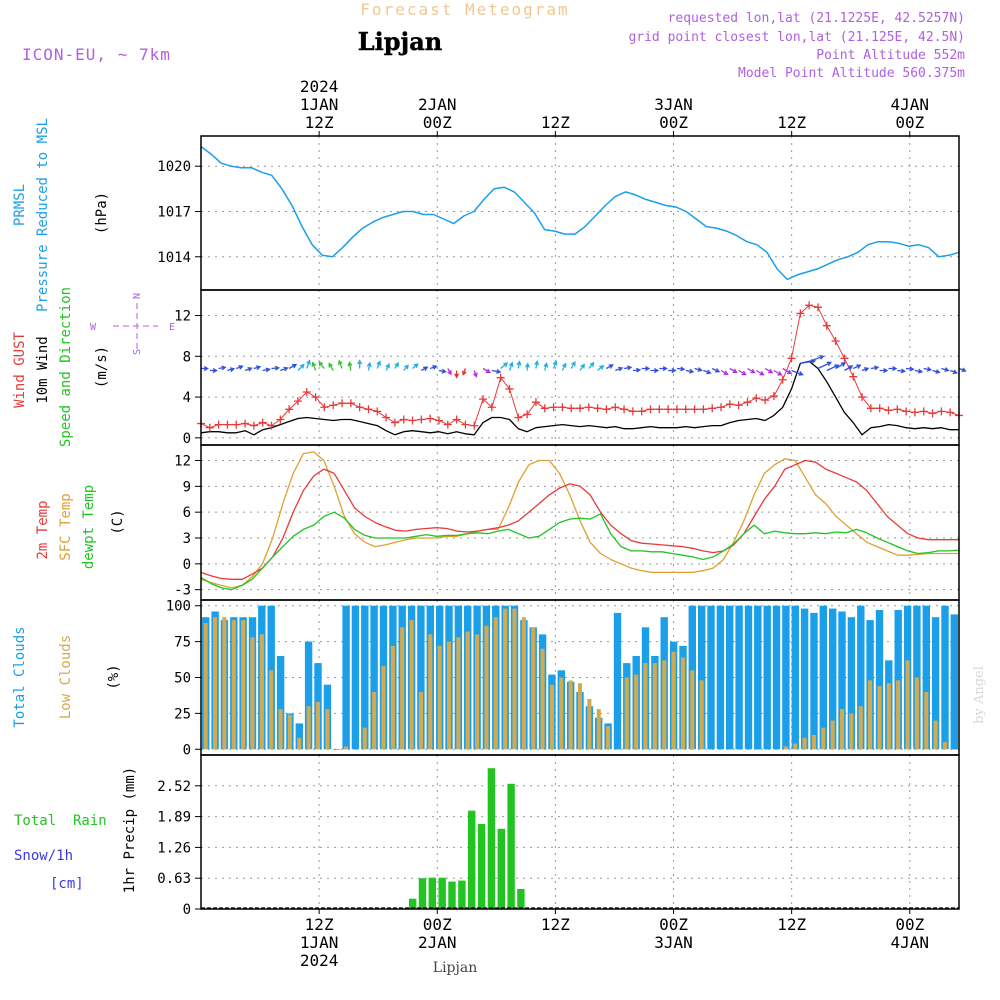 This screenshot has width=1000, height=1000. Describe the element at coordinates (910, 942) in the screenshot. I see `bottom-time-label: 4JAN` at that location.